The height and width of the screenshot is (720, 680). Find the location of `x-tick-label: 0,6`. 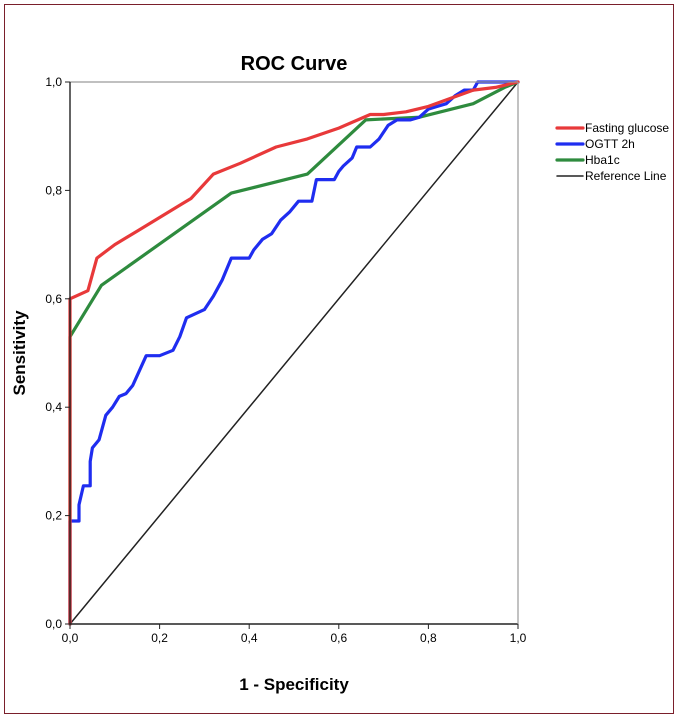

x-tick-label: 0,6 is located at coordinates (338, 638).